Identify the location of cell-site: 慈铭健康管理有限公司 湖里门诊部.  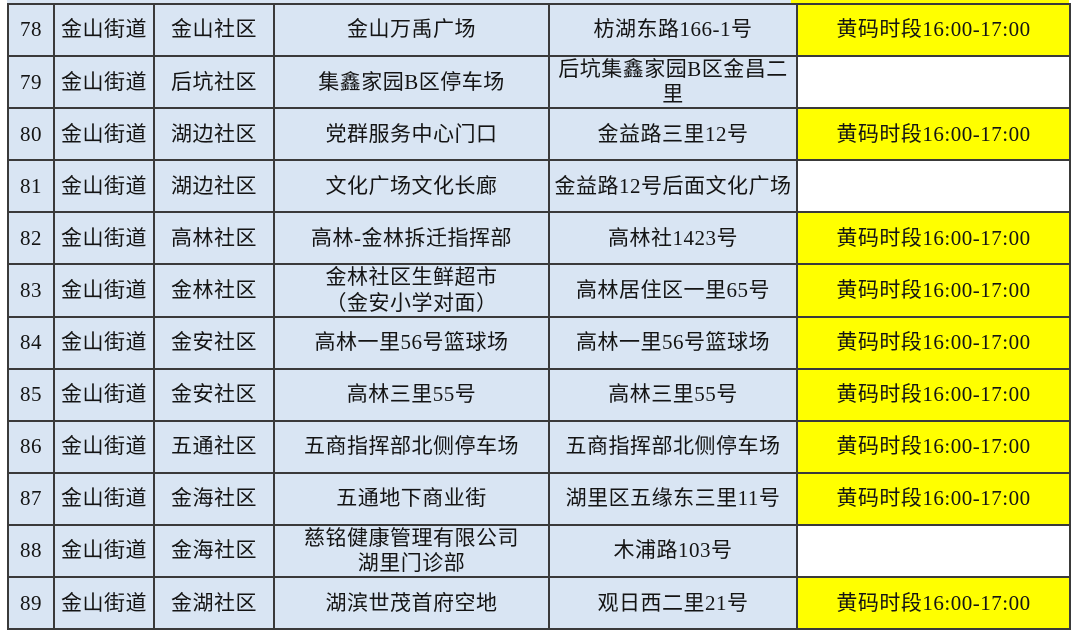
(411, 551).